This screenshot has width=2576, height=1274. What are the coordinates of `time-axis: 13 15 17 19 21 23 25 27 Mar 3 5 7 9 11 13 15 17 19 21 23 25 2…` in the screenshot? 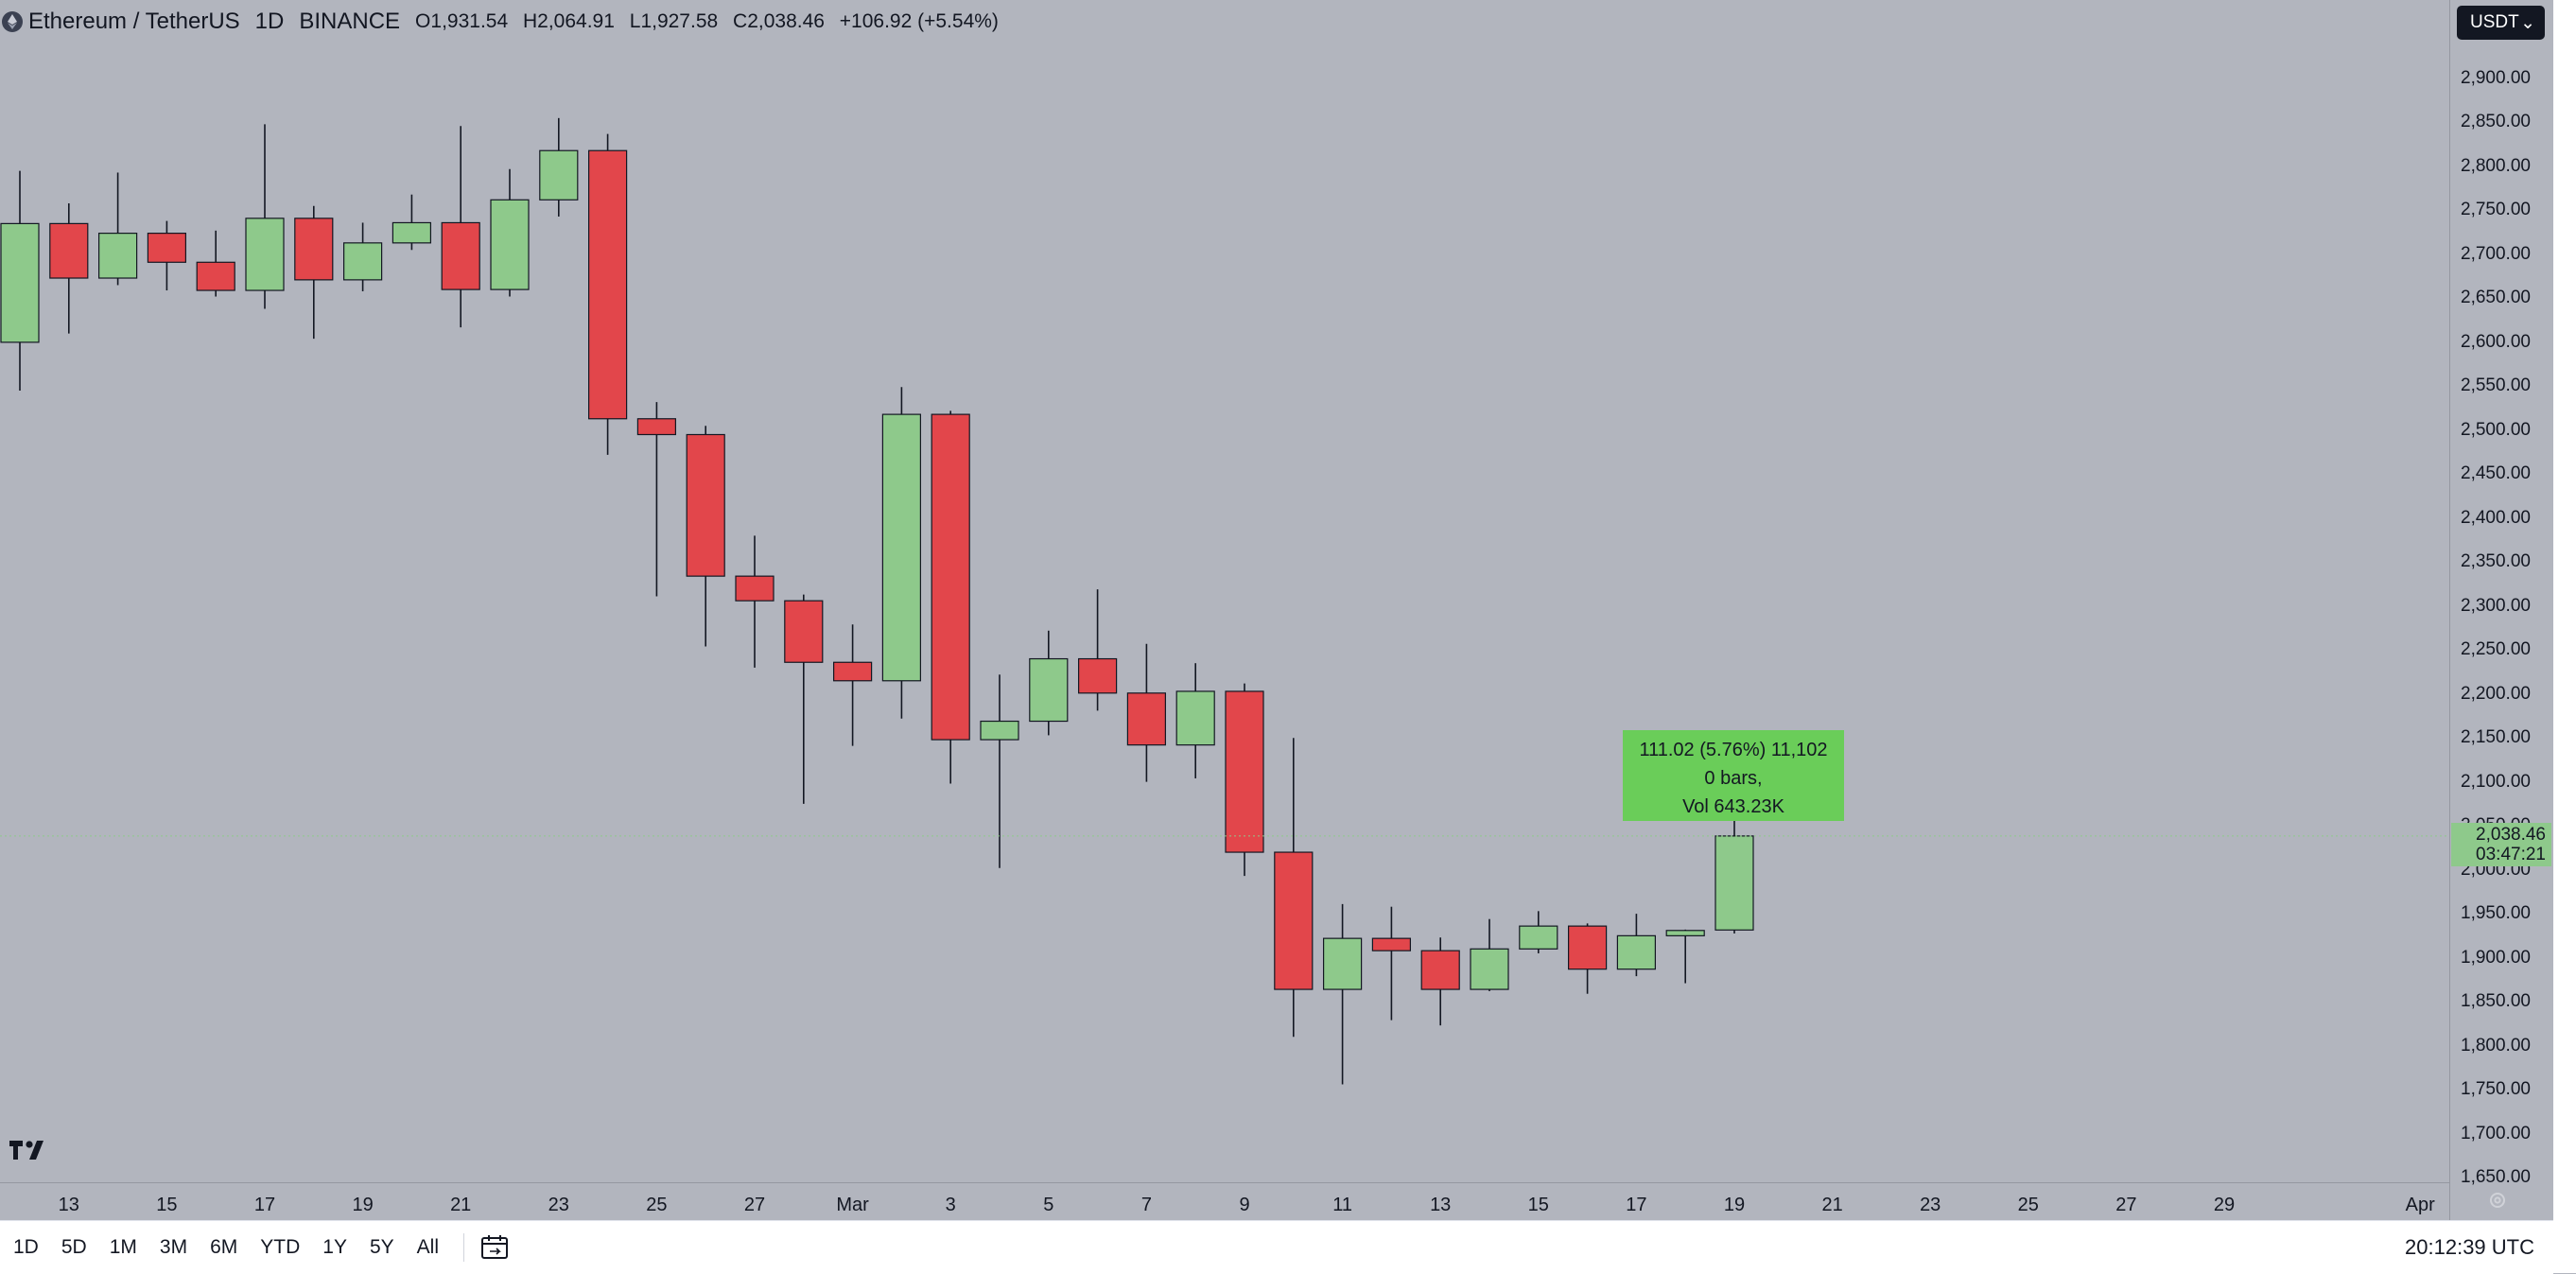 It's located at (1224, 1201).